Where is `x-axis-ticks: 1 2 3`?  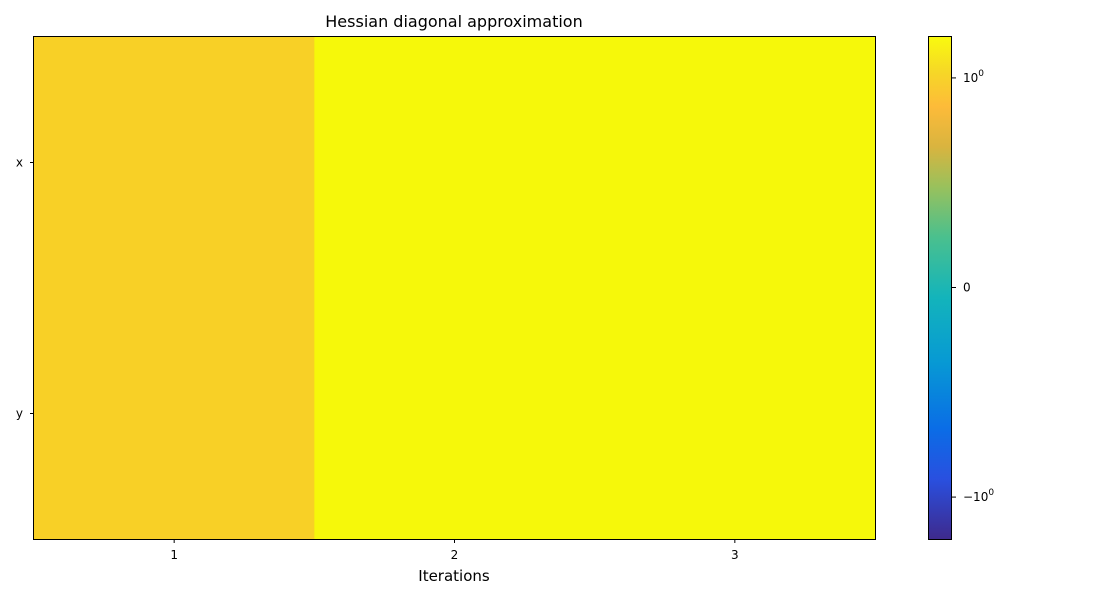 x-axis-ticks: 1 2 3 is located at coordinates (454, 550).